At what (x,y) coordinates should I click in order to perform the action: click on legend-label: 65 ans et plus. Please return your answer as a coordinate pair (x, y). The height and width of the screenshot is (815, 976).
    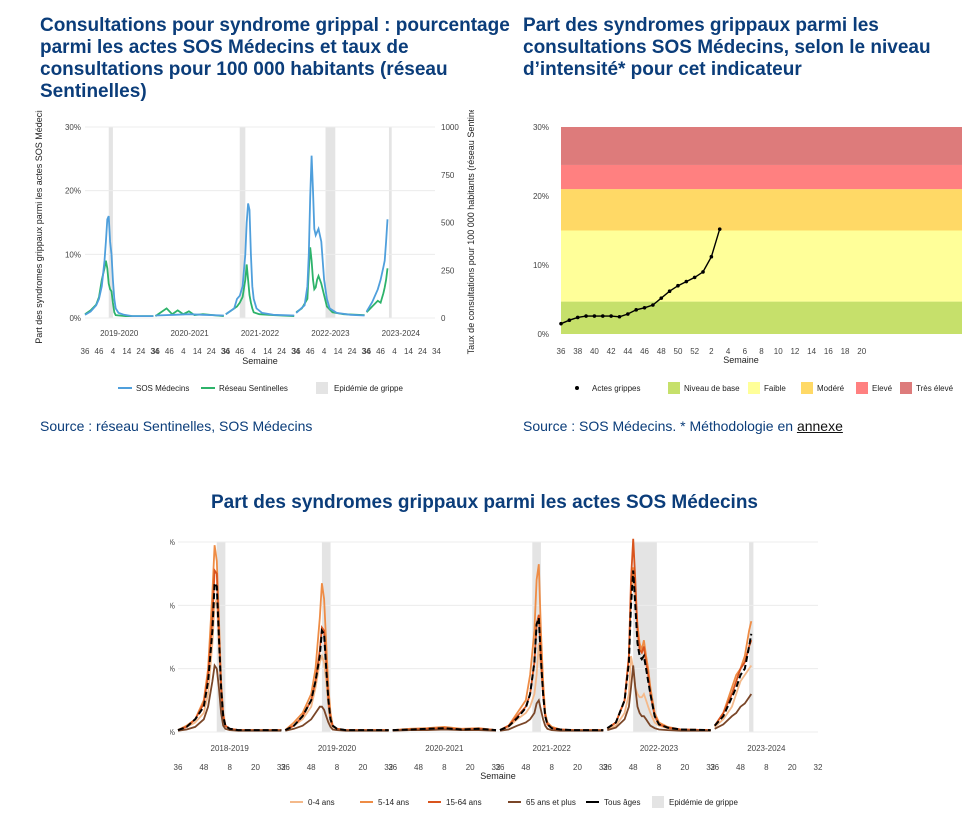
    Looking at the image, I should click on (551, 802).